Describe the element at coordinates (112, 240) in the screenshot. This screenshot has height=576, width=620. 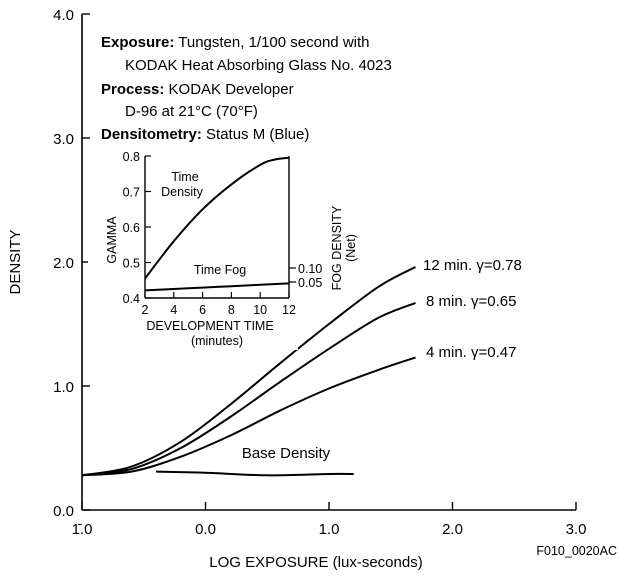
I see `inset-y-axis-label: GAMMA` at that location.